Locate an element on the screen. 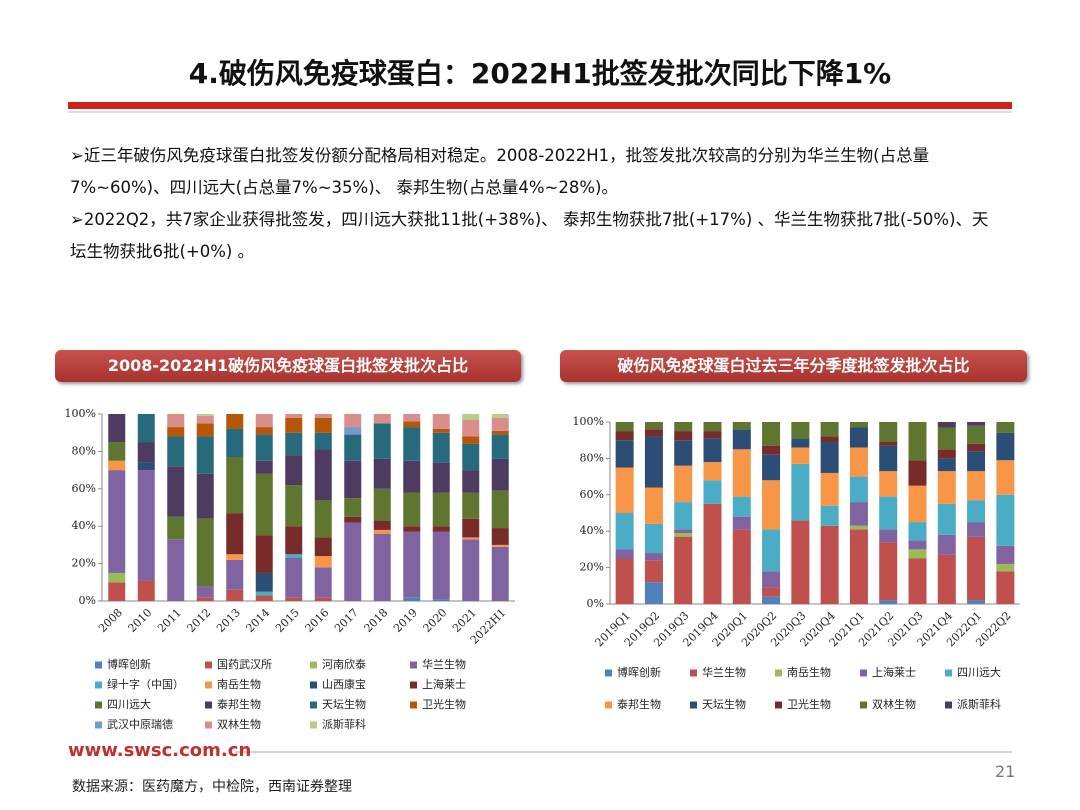  slide-title: 4.破伤风免疫球蛋白：2022H1批签发批次同比下降1% is located at coordinates (540, 73).